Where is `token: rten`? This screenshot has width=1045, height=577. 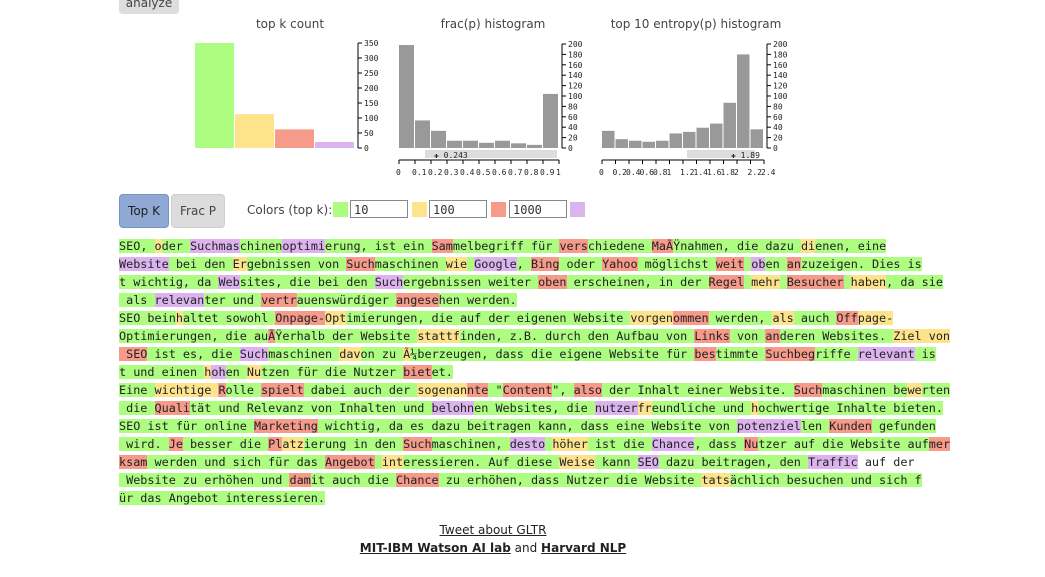
token: rten is located at coordinates (936, 390).